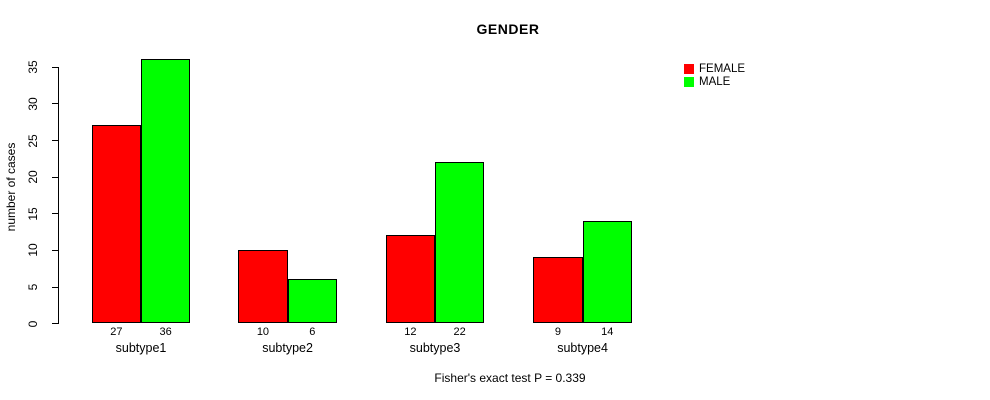 This screenshot has width=990, height=400. Describe the element at coordinates (460, 243) in the screenshot. I see `bar-male-subtype3` at that location.